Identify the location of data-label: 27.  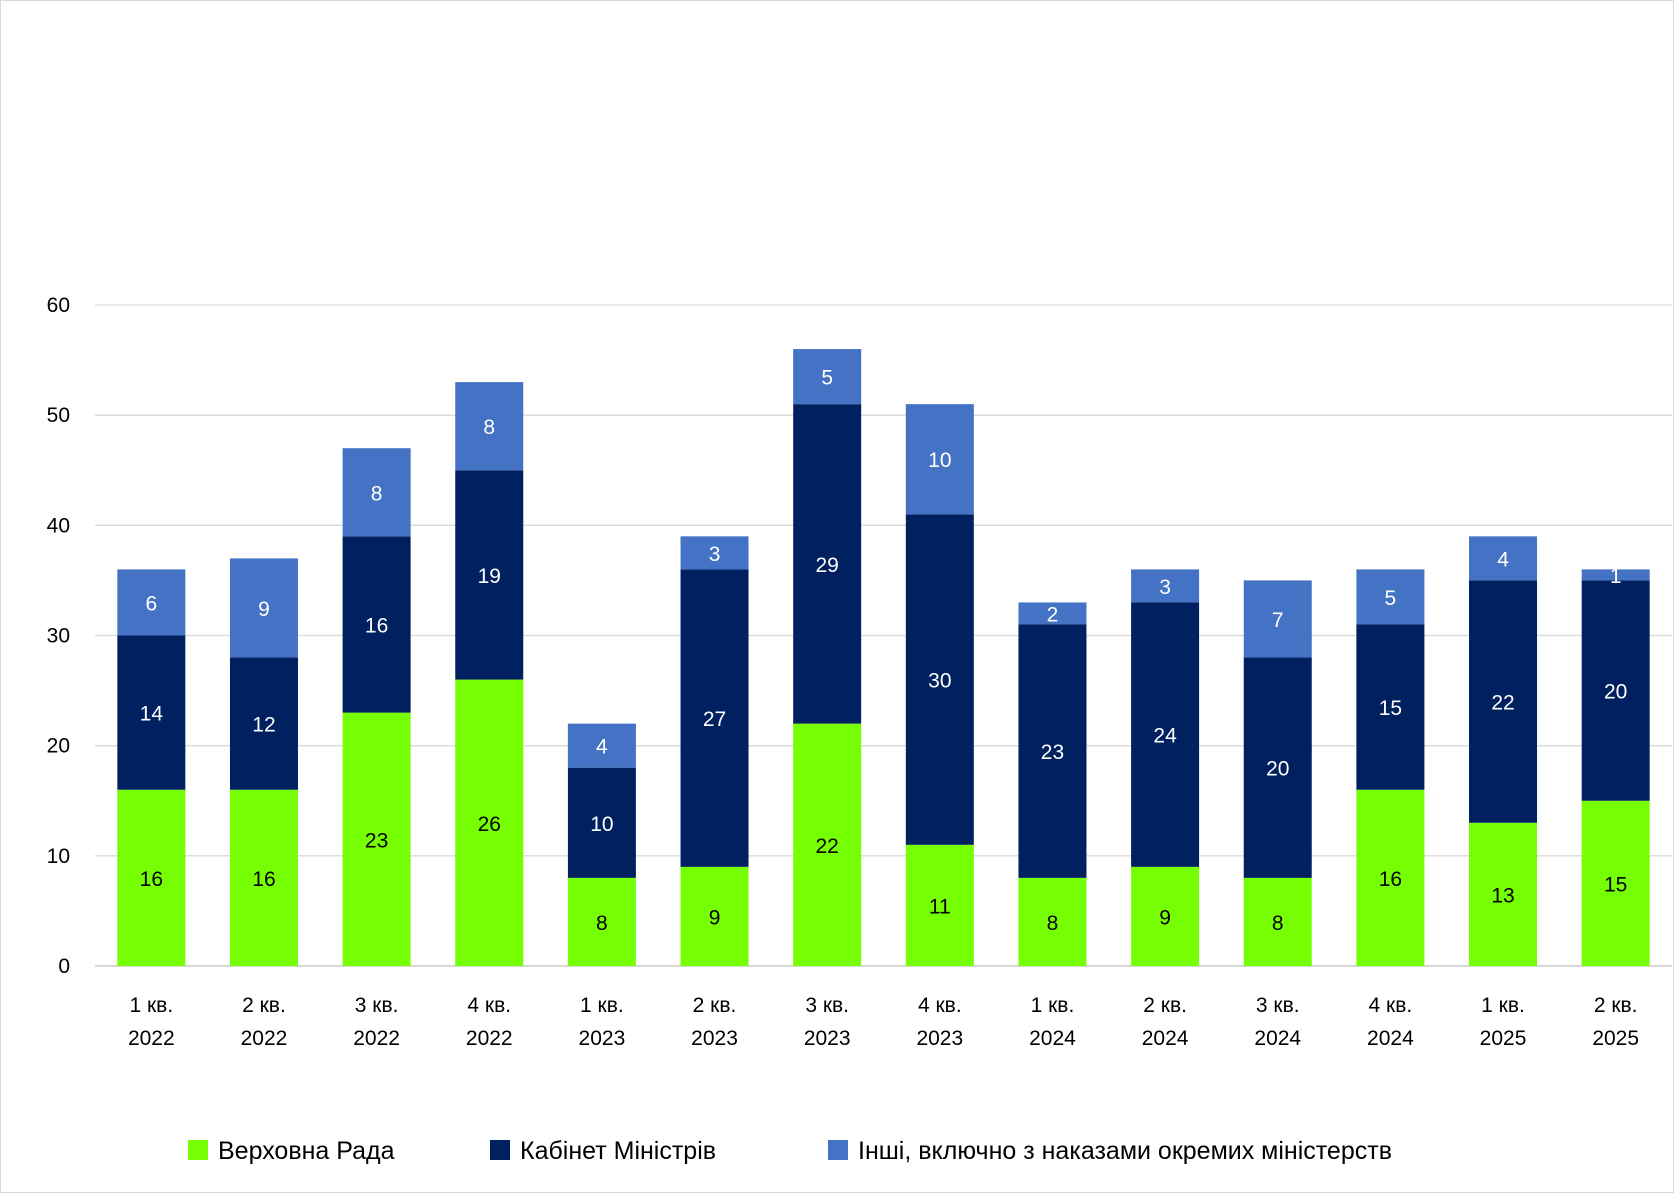
(714, 719).